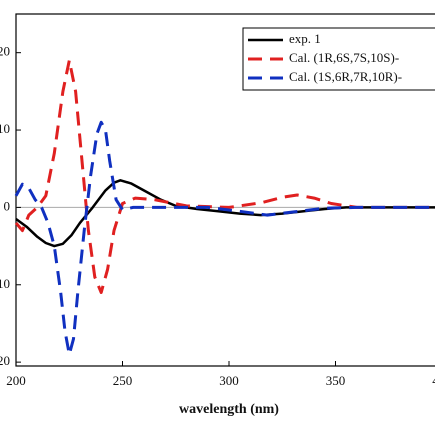 This screenshot has height=435, width=435. I want to click on legend-label: Cal. (1R,6S,7S,10S)-, so click(344, 57).